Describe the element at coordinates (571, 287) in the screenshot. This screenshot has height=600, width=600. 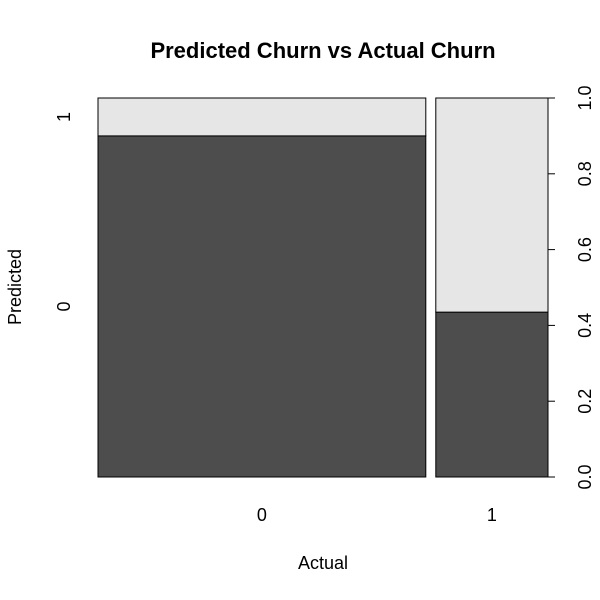
I see `right-axis: 0.0 0.2 0.4 0.6 0.8 1.0` at that location.